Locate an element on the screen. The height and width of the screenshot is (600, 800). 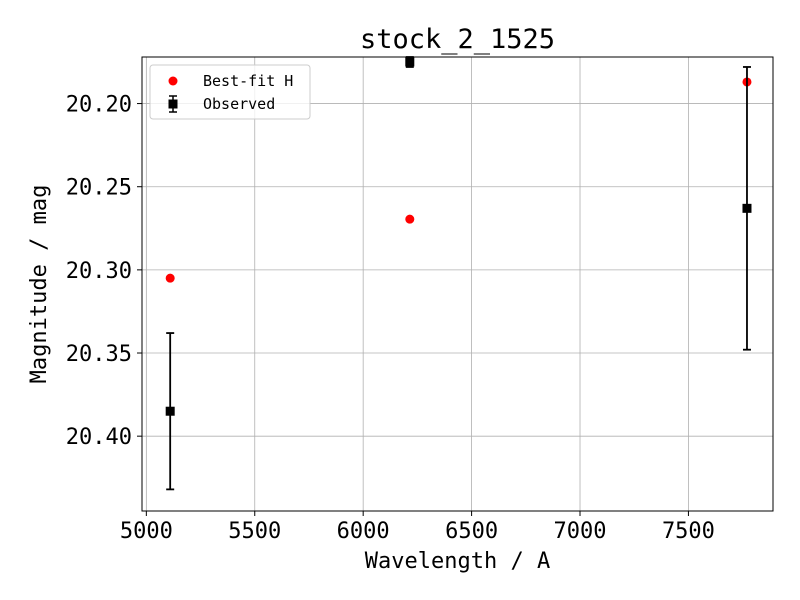
x-tick-label: 6500 is located at coordinates (471, 531).